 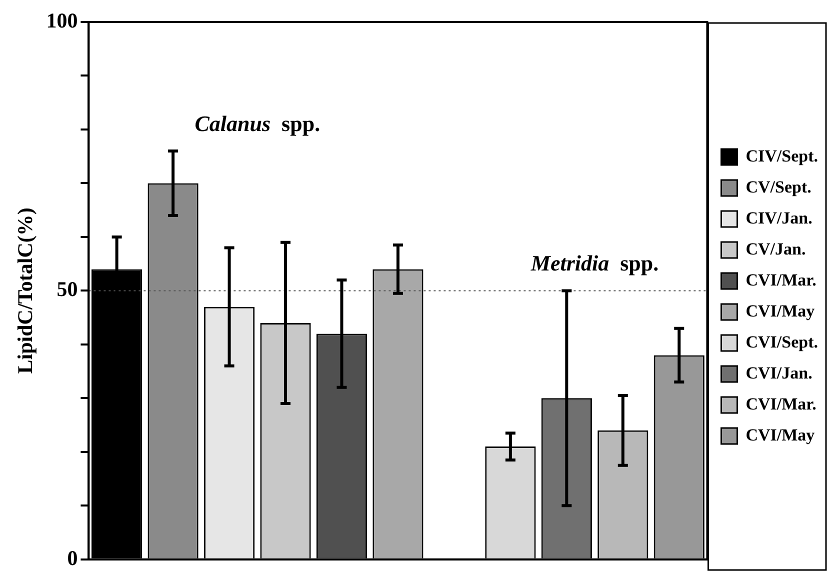 I want to click on legend-label: CV/Jan., so click(x=776, y=248).